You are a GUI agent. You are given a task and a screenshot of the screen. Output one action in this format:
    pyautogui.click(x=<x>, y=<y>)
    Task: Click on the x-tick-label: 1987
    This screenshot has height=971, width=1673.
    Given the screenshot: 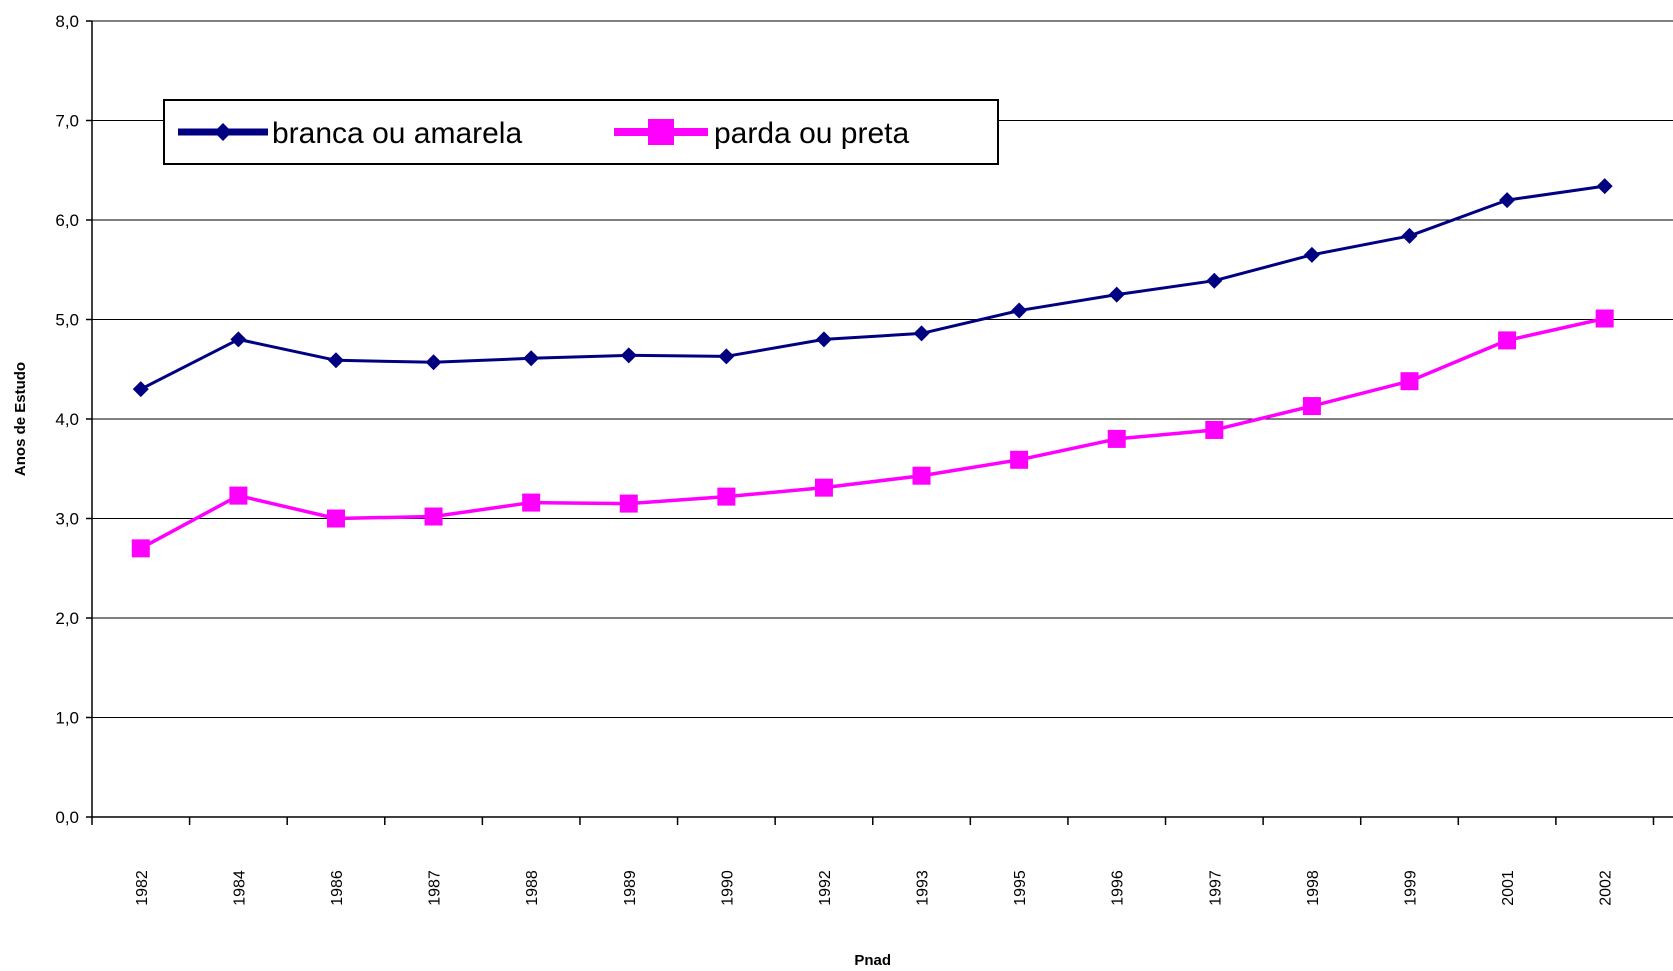 What is the action you would take?
    pyautogui.click(x=435, y=888)
    